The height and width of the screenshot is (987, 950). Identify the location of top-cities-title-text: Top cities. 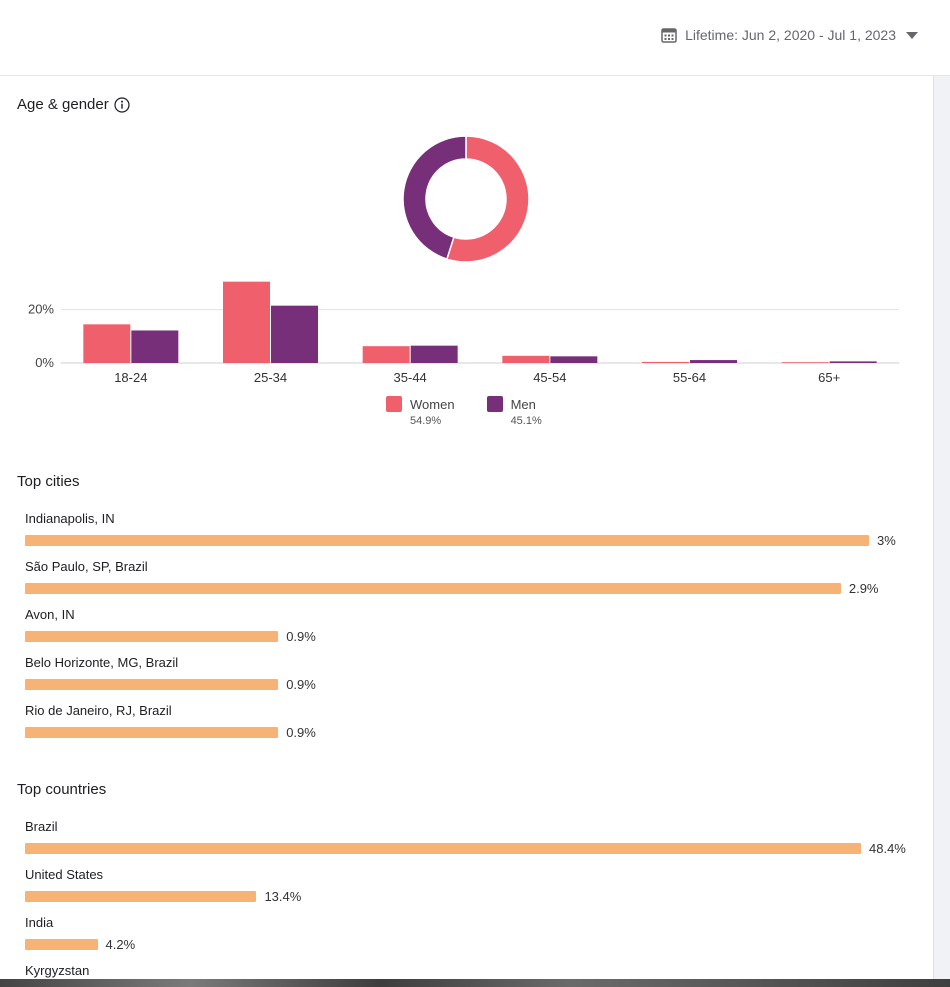
(48, 481).